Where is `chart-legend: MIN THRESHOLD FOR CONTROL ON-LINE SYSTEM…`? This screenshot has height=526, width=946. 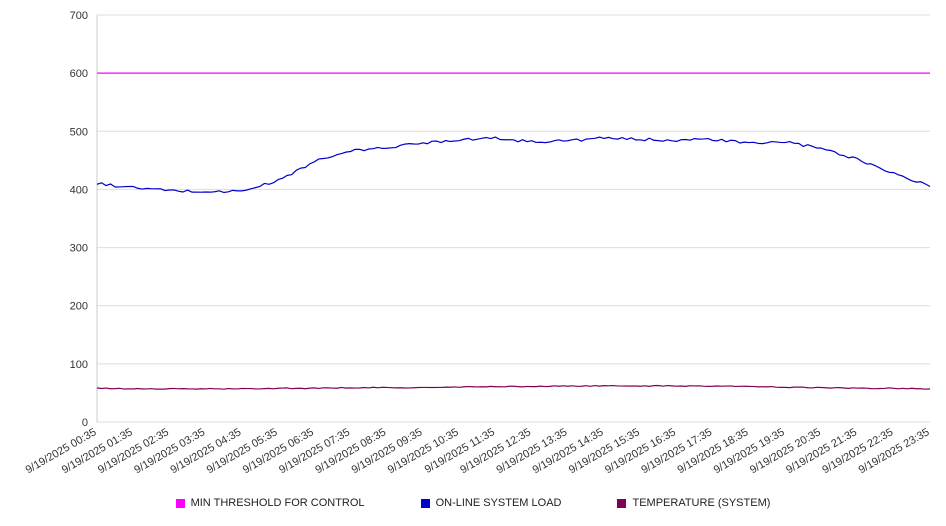
chart-legend: MIN THRESHOLD FOR CONTROL ON-LINE SYSTEM… is located at coordinates (473, 503).